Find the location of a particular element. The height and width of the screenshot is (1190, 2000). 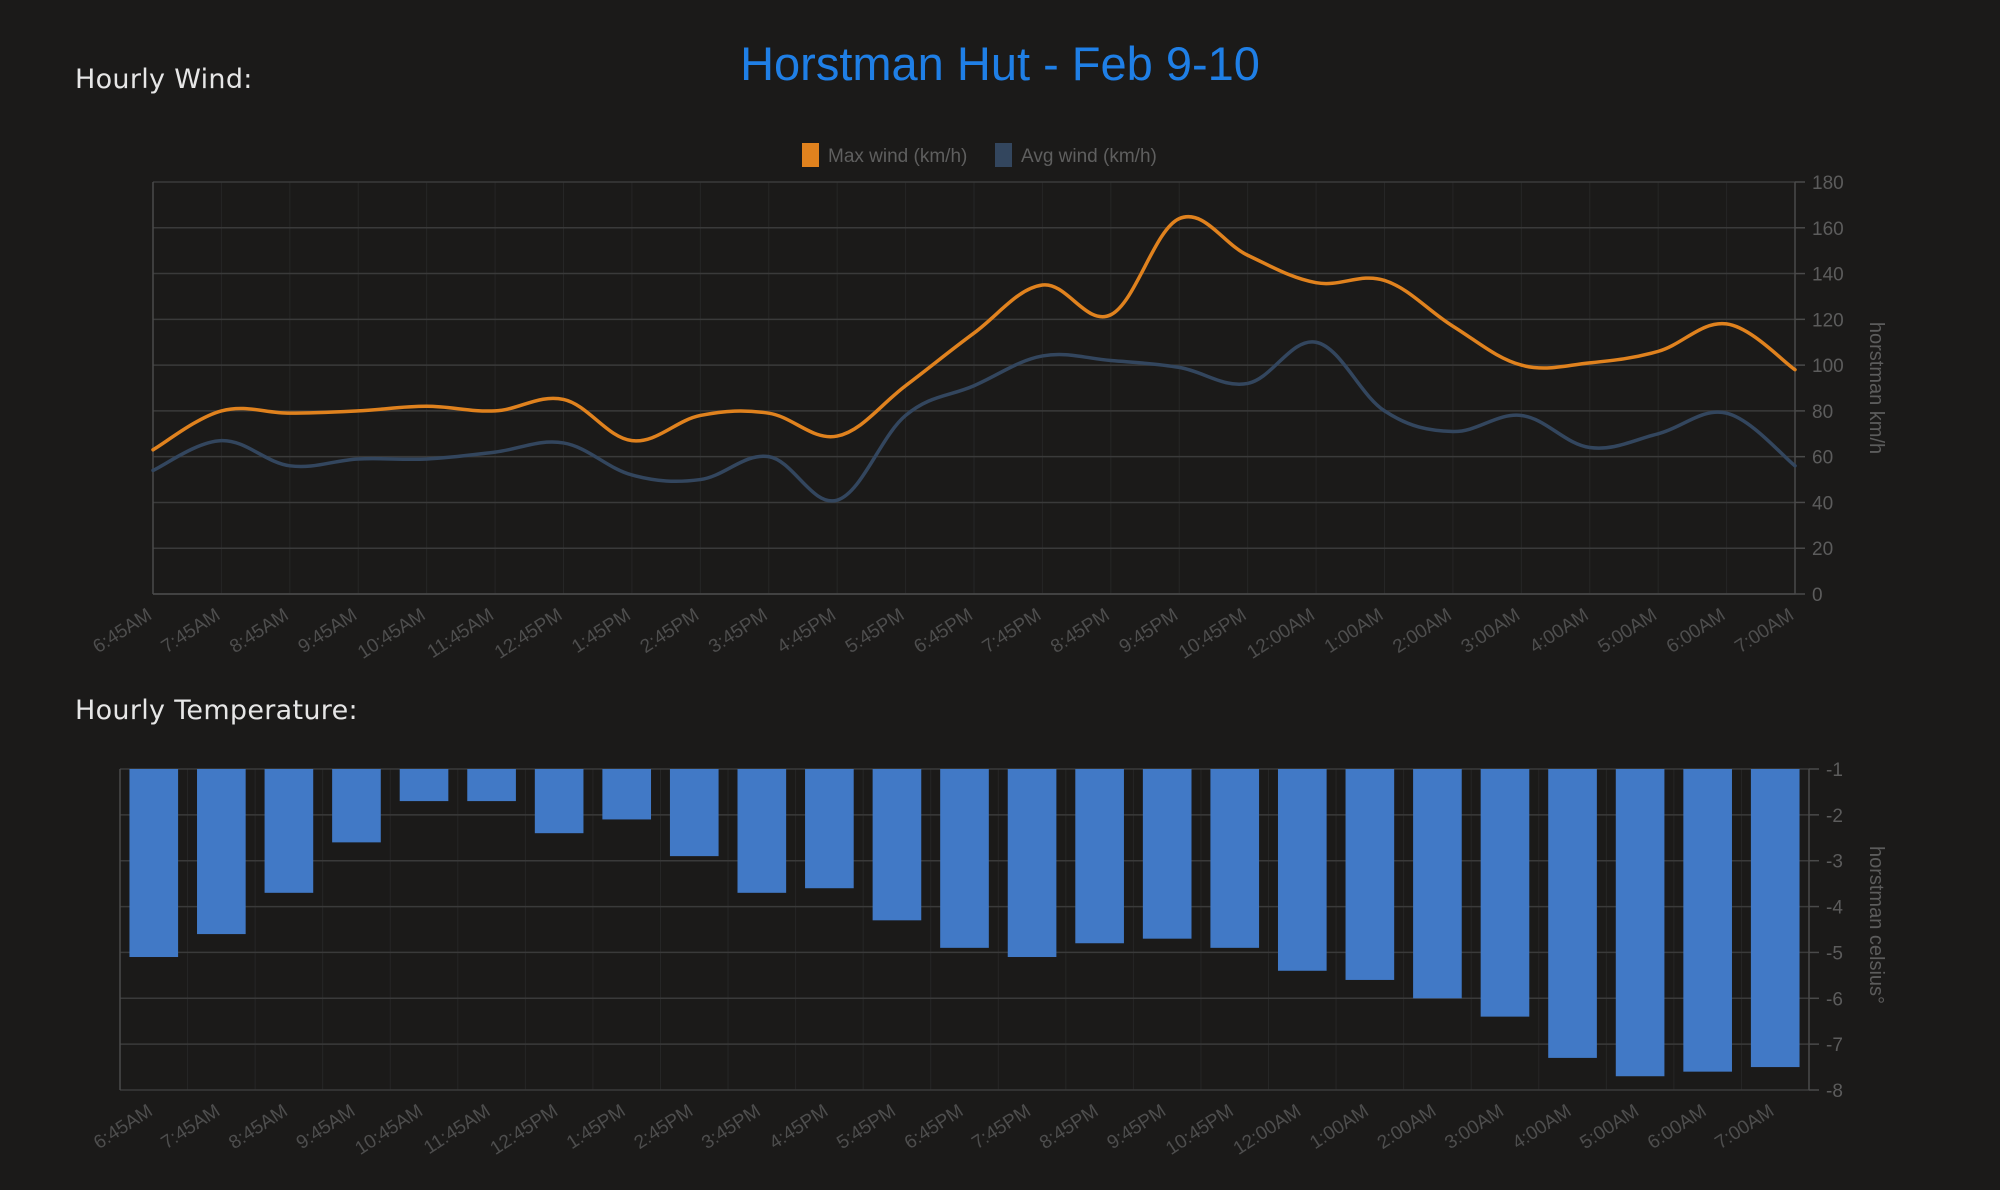

wind-x-tick-label: 7:45PM is located at coordinates (1012, 631).